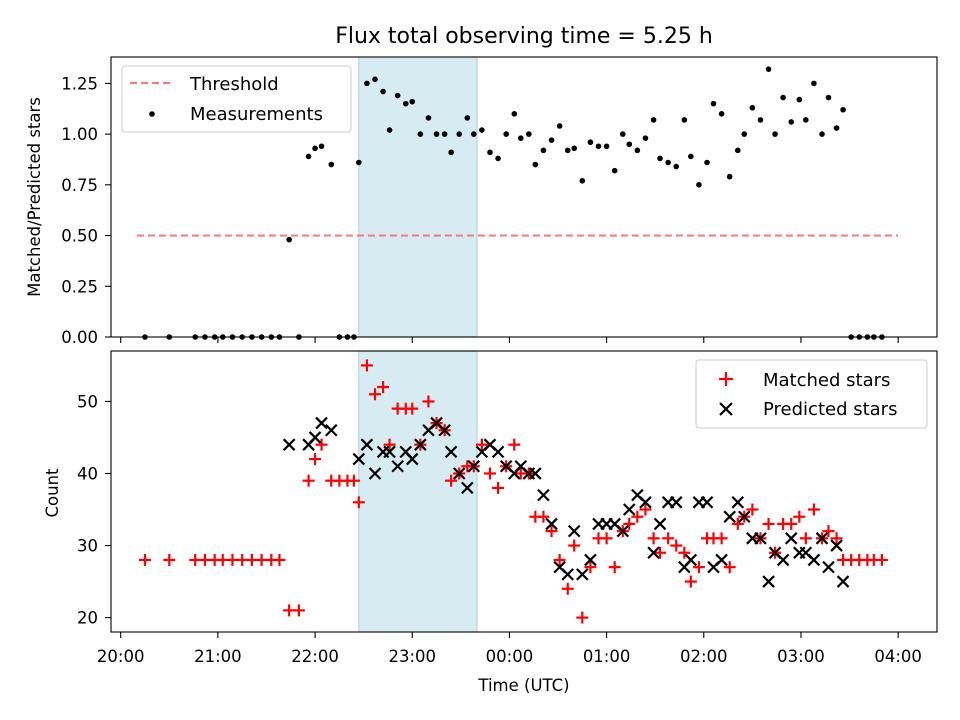 Image resolution: width=960 pixels, height=720 pixels. I want to click on predicted-legend-marker, so click(726, 409).